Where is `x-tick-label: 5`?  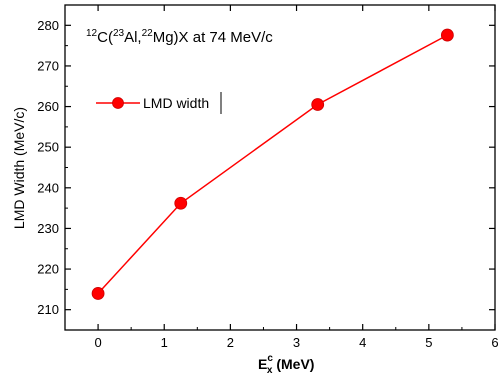
x-tick-label: 5 is located at coordinates (428, 342).